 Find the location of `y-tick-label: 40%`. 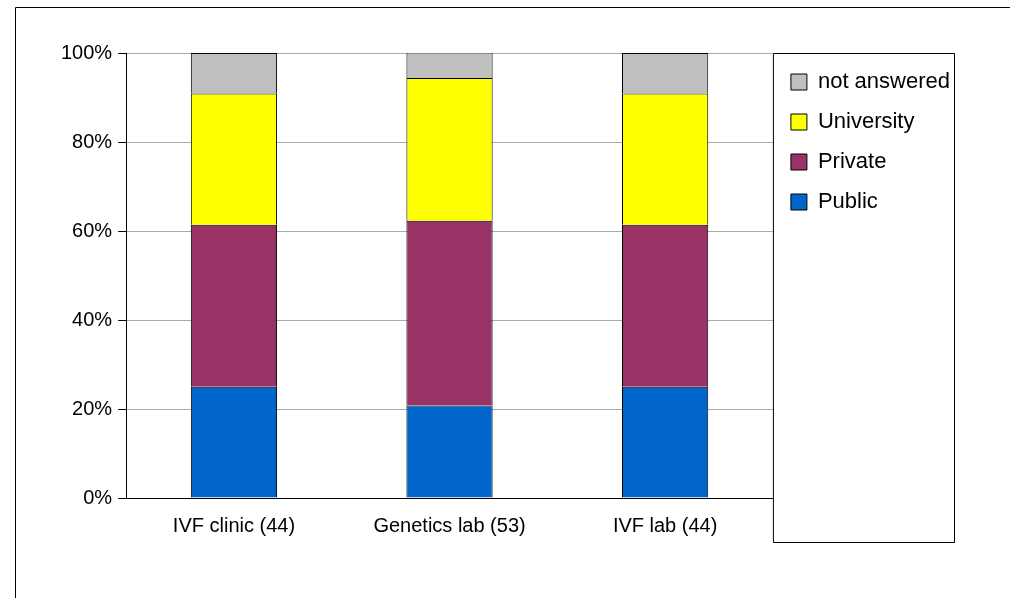

y-tick-label: 40% is located at coordinates (92, 318).